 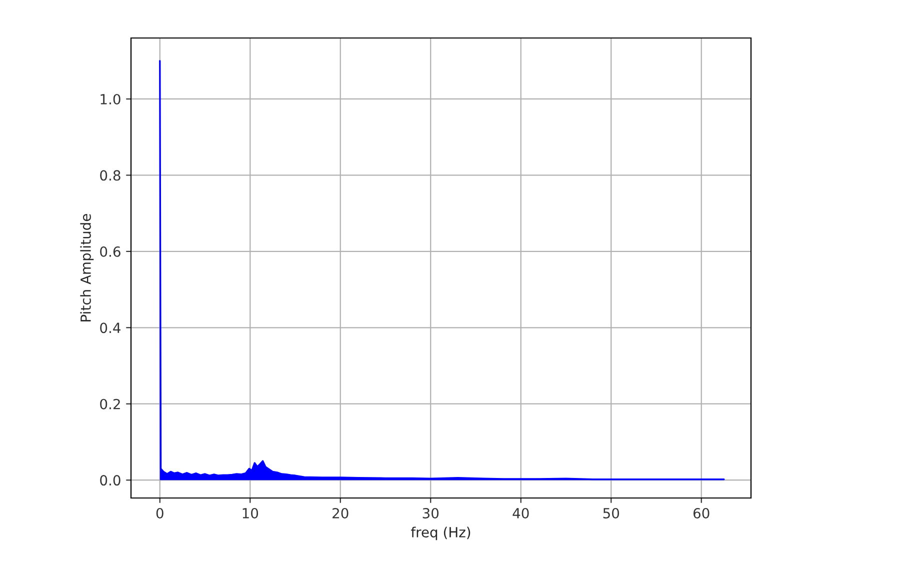 What do you see at coordinates (520, 513) in the screenshot?
I see `x-tick-label: 40` at bounding box center [520, 513].